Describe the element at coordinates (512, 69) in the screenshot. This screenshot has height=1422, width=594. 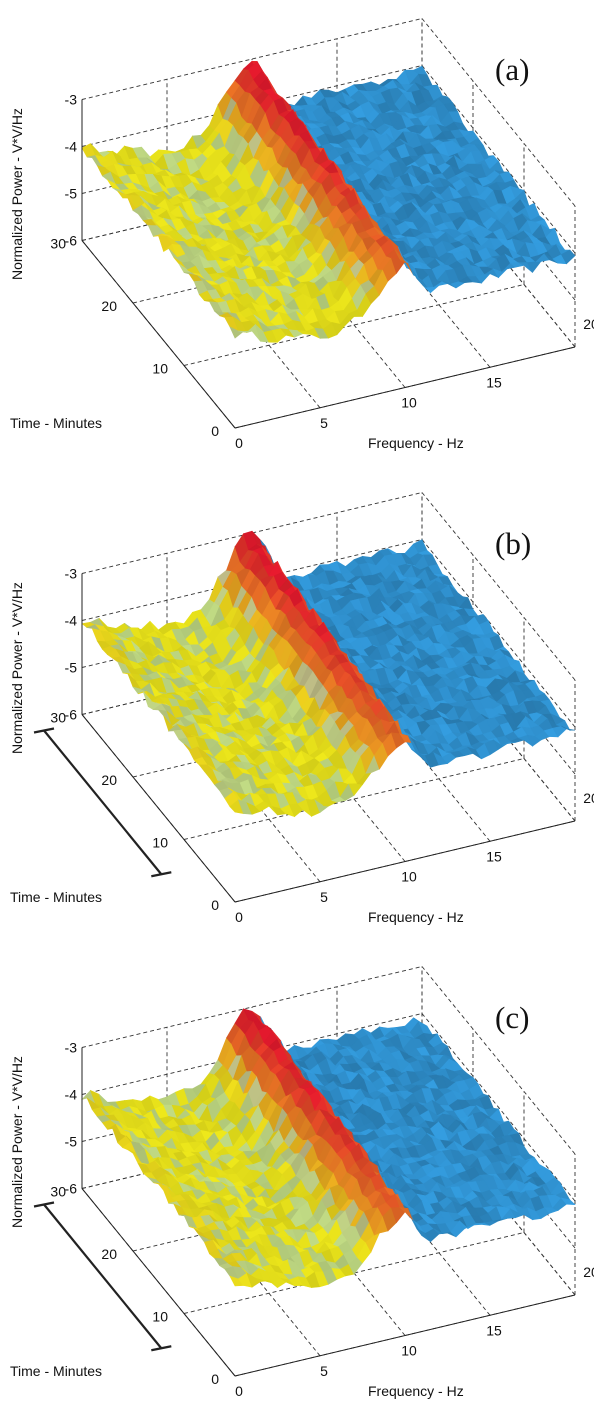
I see `panel-label: (a)` at that location.